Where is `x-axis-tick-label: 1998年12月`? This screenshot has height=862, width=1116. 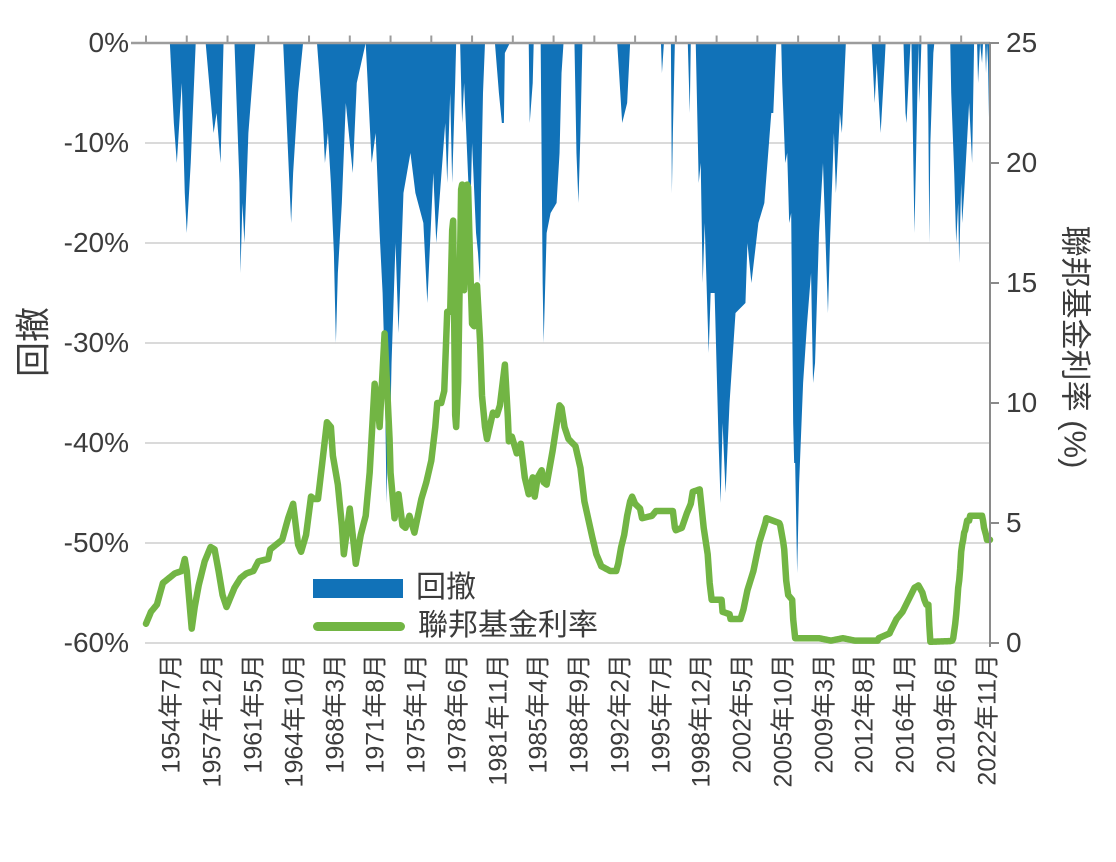
x-axis-tick-label: 1998年12月 is located at coordinates (701, 721).